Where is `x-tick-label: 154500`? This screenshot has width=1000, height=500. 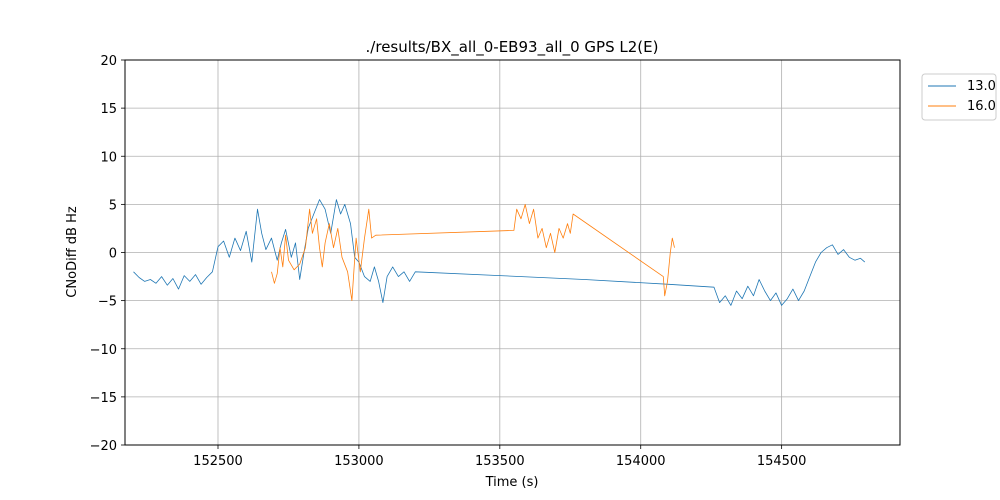
x-tick-label: 154500 is located at coordinates (782, 461).